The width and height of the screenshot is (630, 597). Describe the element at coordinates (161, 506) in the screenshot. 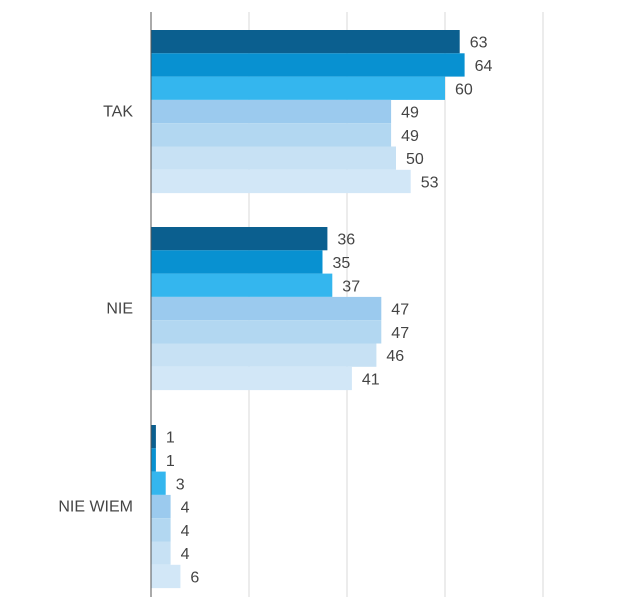

I see `bar-nie-wiem-s4` at that location.